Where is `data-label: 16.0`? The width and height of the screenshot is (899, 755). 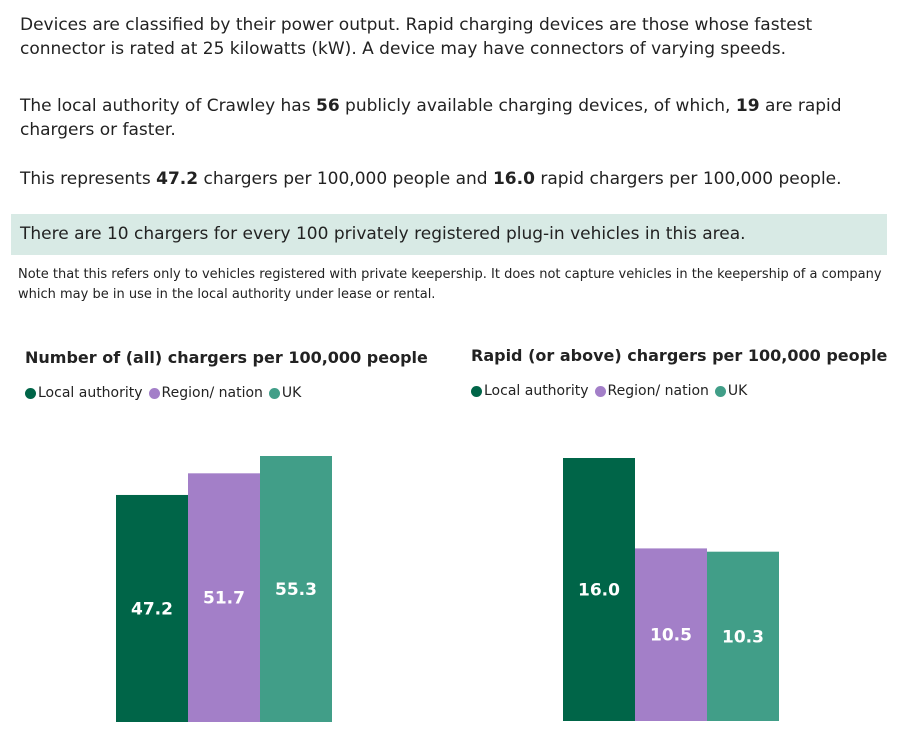
data-label: 16.0 is located at coordinates (599, 591).